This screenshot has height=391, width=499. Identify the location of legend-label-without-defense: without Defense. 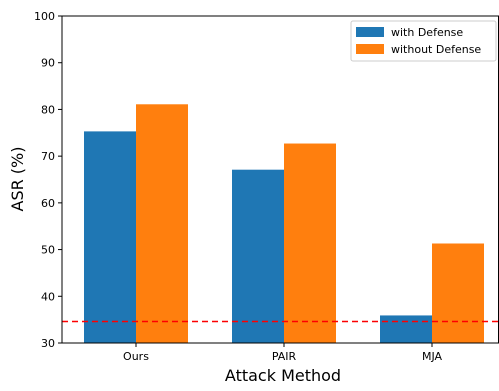
(436, 49).